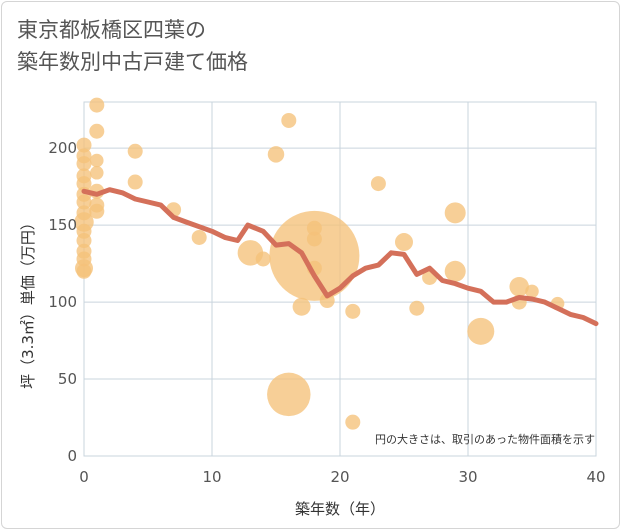  Describe the element at coordinates (211, 477) in the screenshot. I see `x-tick-label: 10` at that location.